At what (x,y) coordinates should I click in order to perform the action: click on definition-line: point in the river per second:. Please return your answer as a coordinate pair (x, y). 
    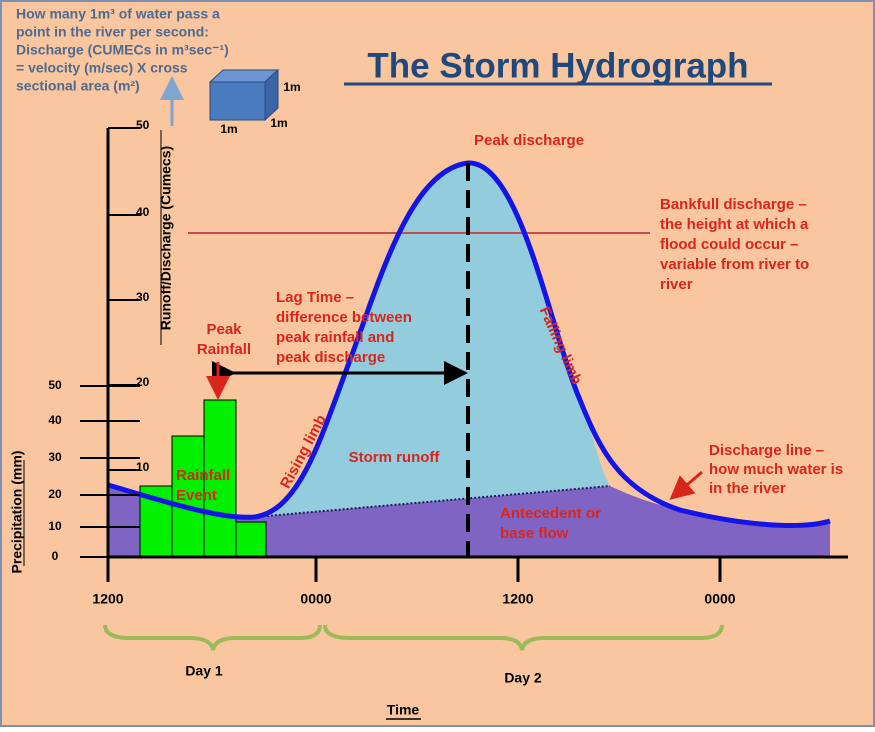
    Looking at the image, I should click on (112, 32).